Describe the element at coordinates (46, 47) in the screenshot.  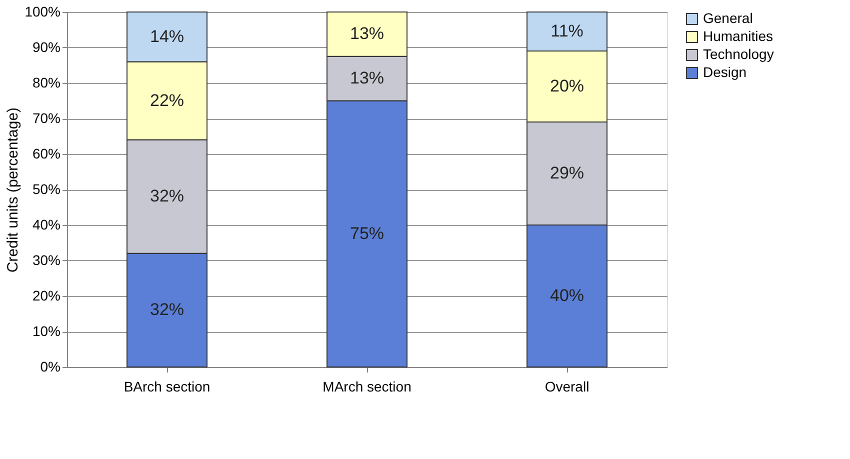
I see `y-tick-label: 90%` at that location.